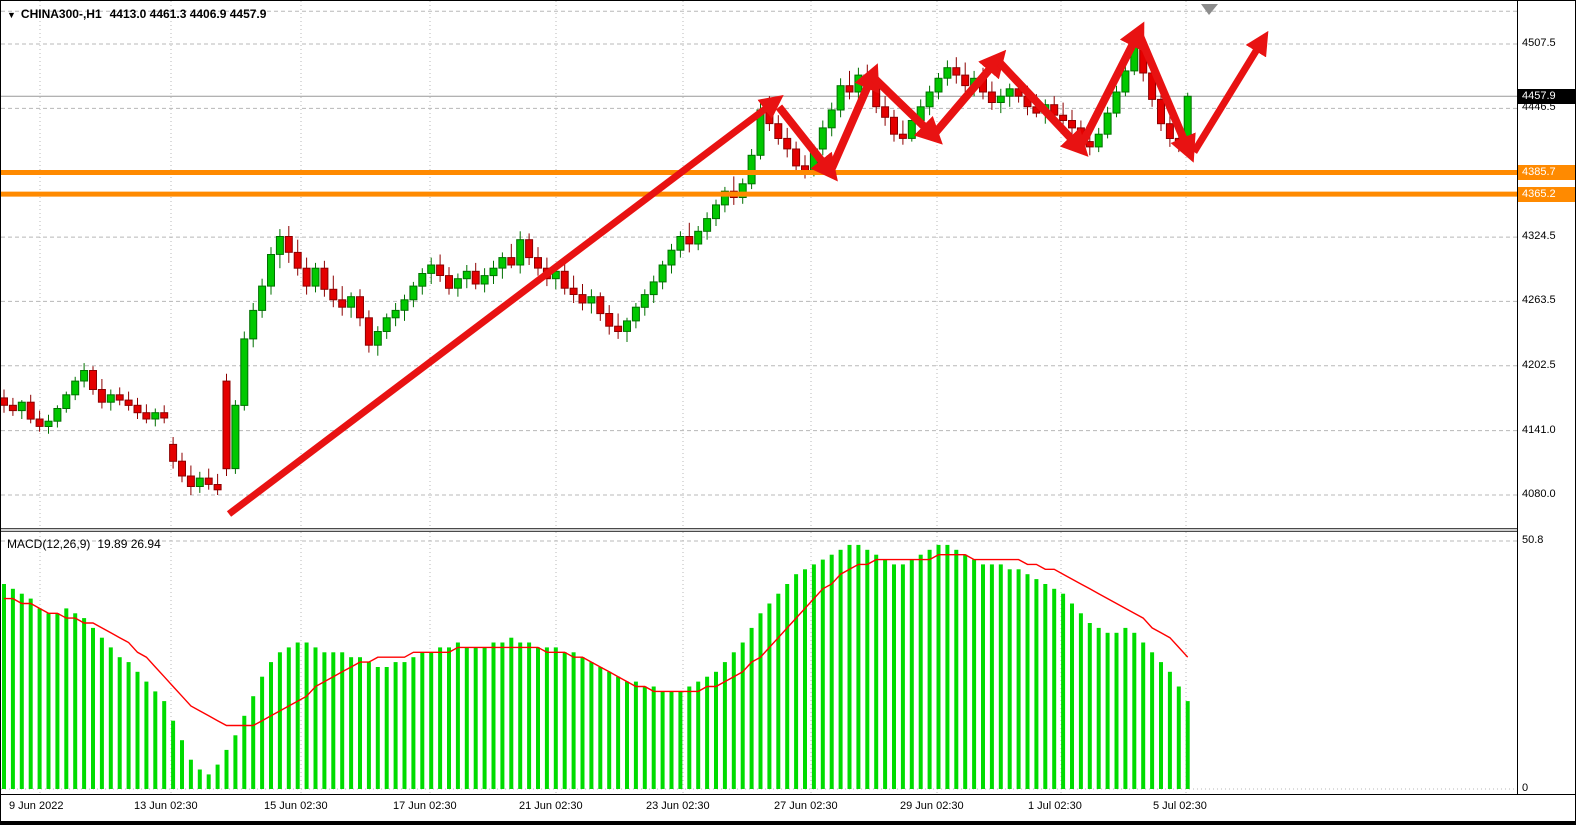 The height and width of the screenshot is (825, 1576). I want to click on macd-axis-label: 50.8, so click(1533, 540).